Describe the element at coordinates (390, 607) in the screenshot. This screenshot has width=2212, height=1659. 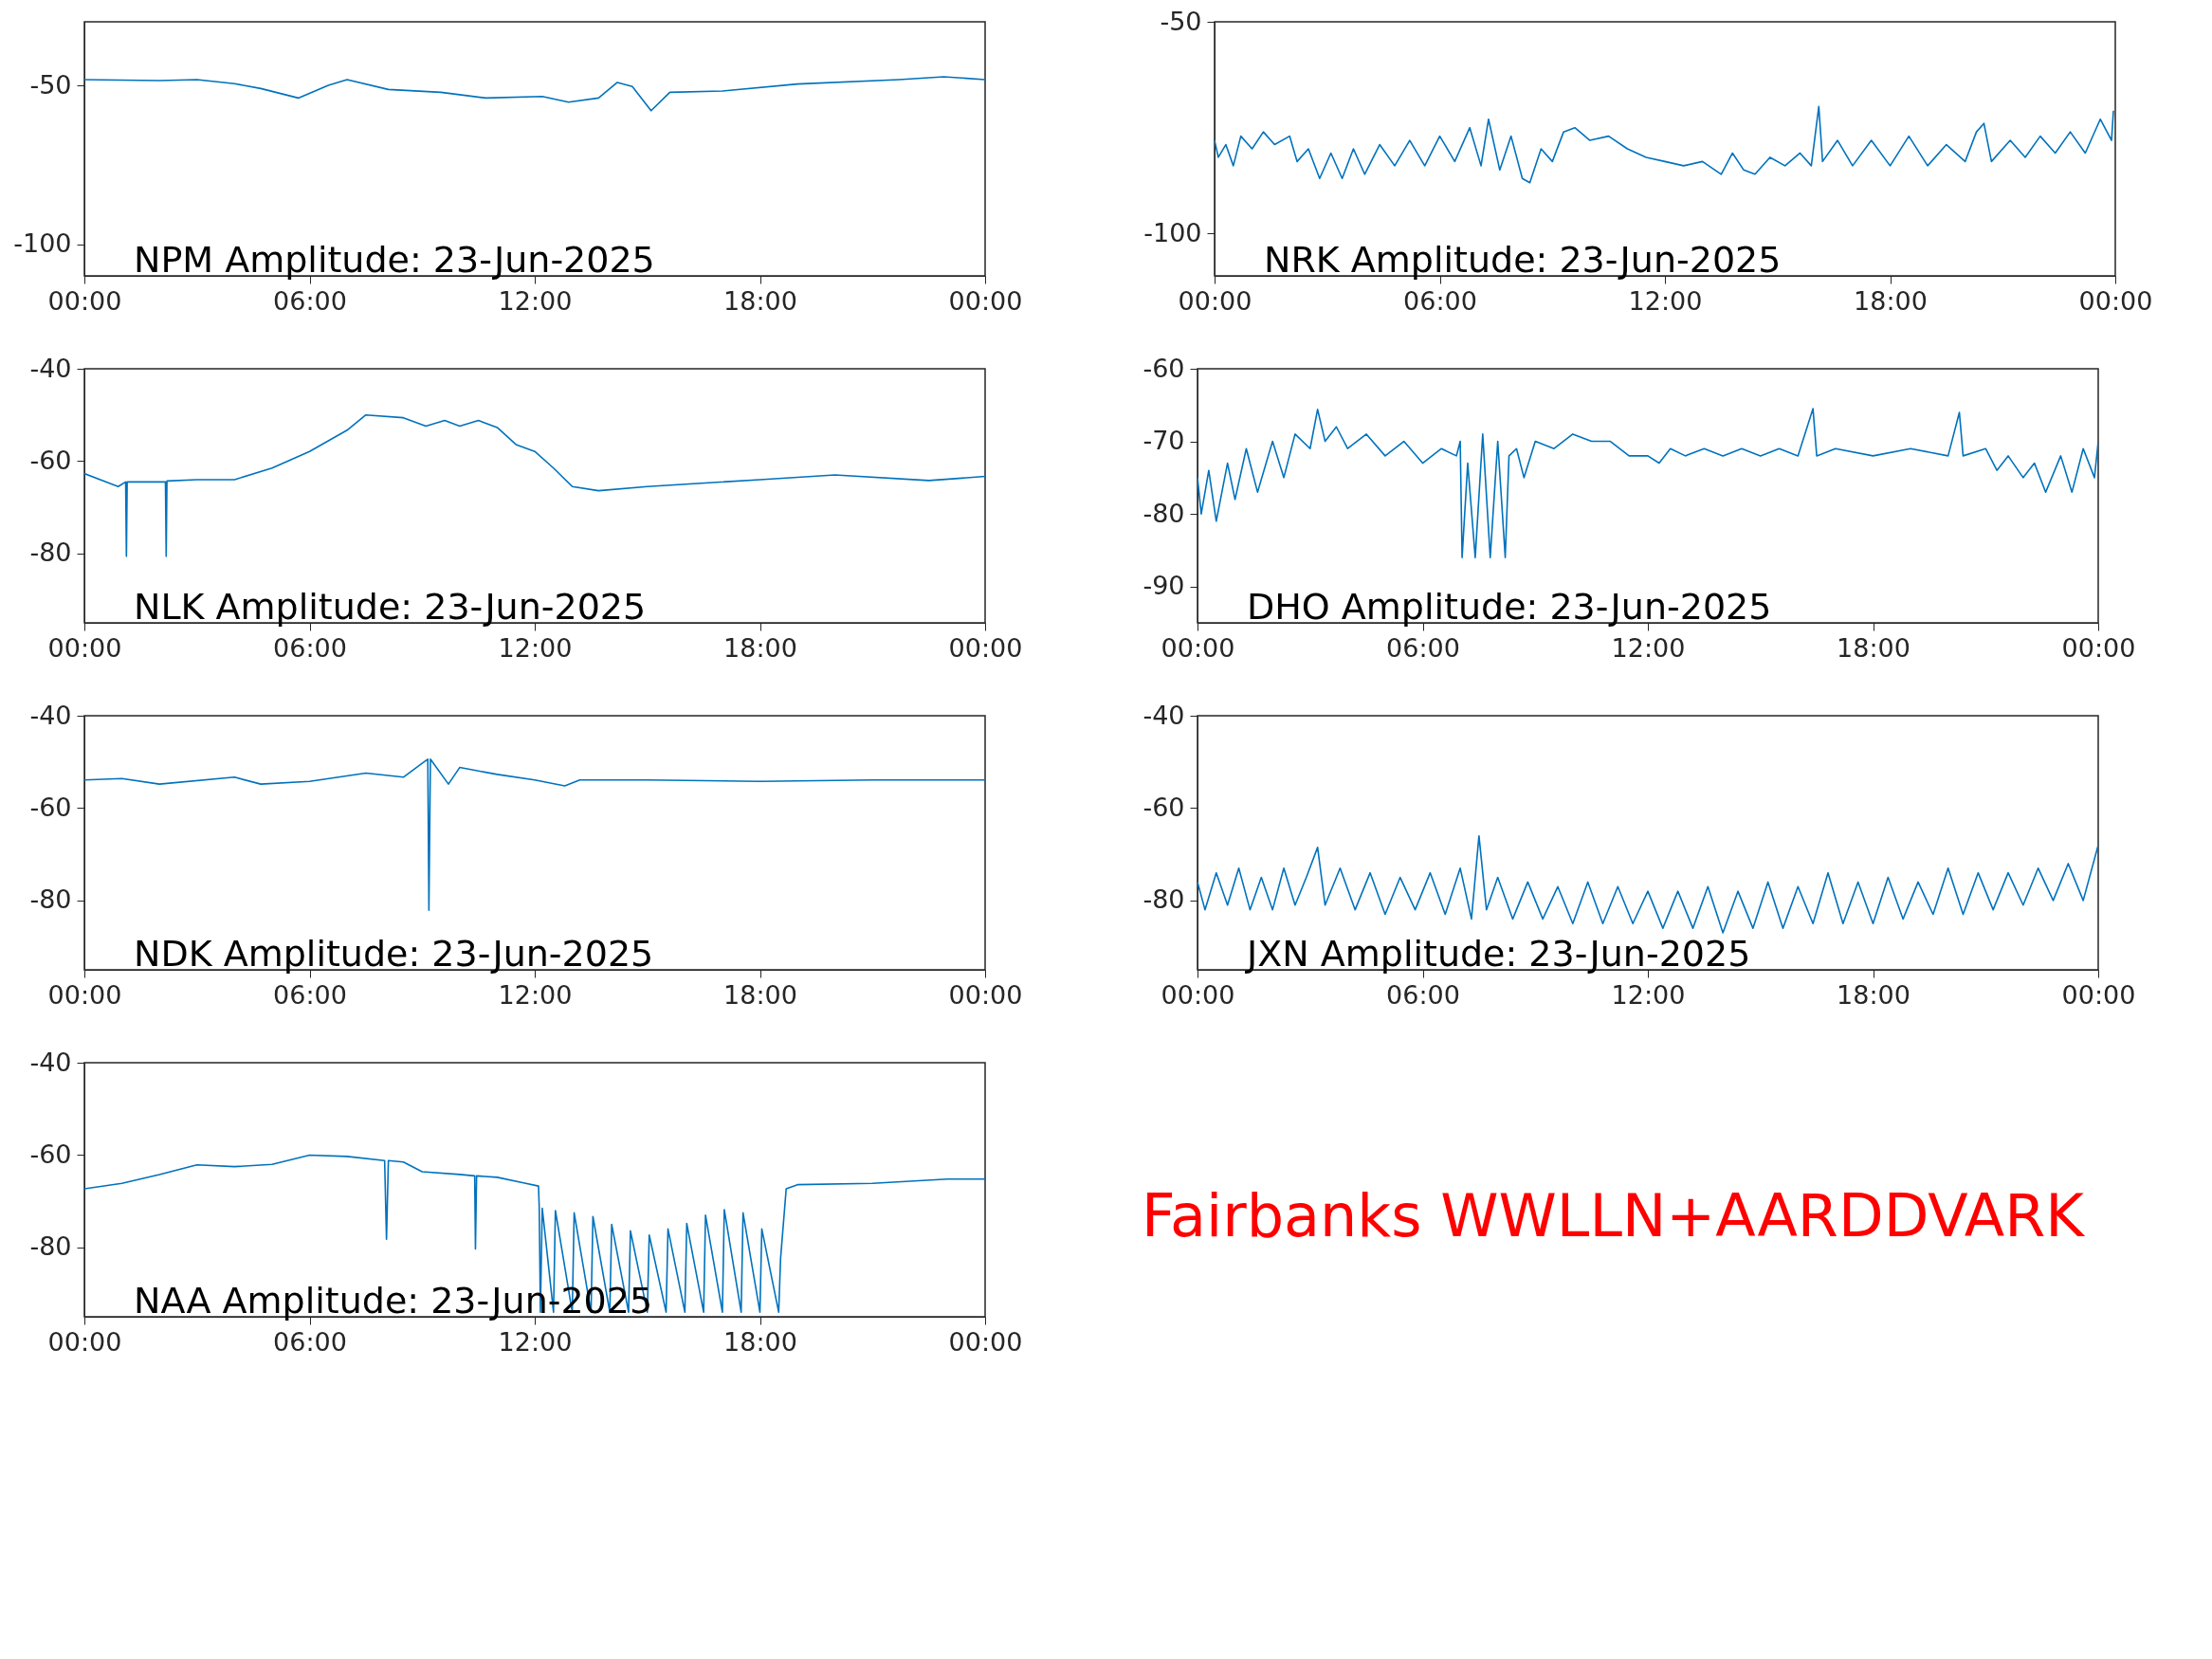
I see `text: NLK Amplitude: 23-Jun-2025` at that location.